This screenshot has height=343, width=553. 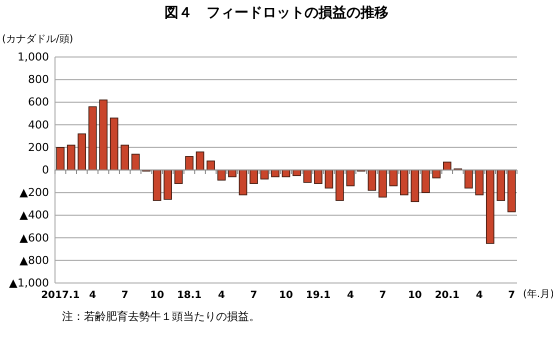 What do you see at coordinates (45, 170) in the screenshot?
I see `y-tick-label: 0` at bounding box center [45, 170].